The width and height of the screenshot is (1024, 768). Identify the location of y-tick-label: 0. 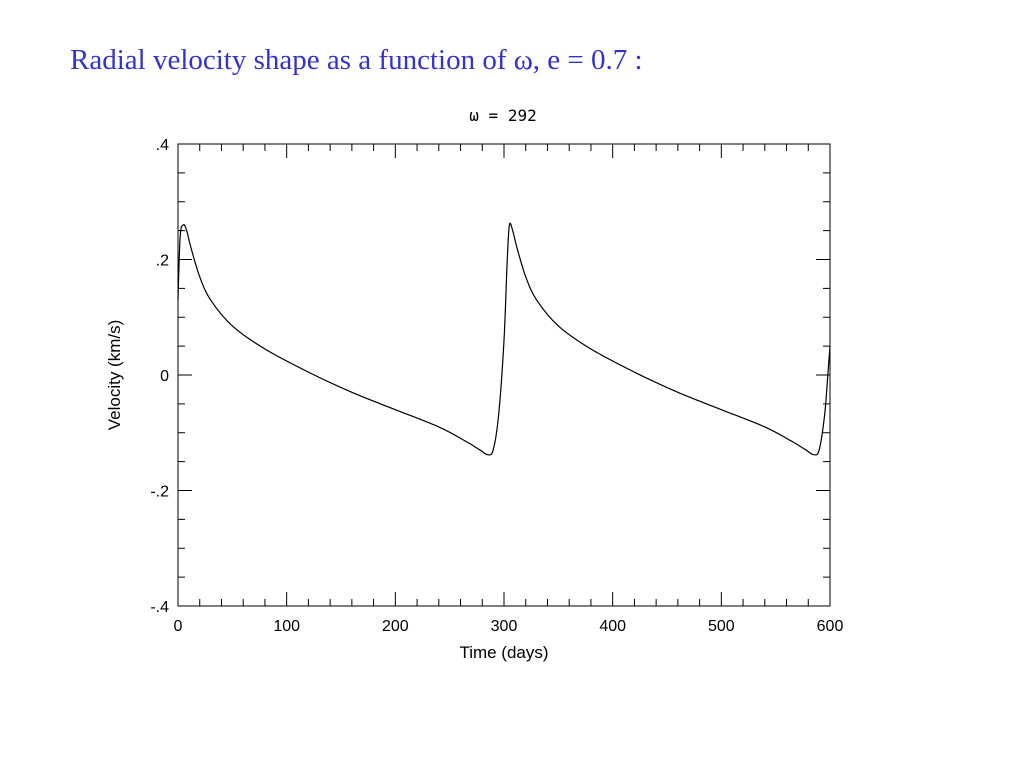
(164, 376).